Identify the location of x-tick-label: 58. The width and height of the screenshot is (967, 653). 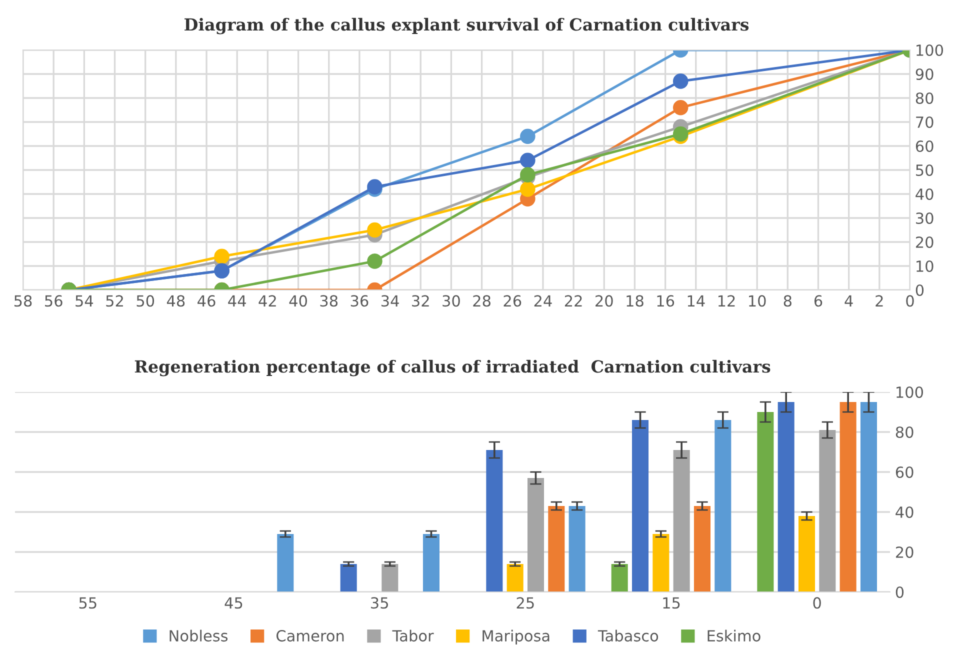
(23, 301).